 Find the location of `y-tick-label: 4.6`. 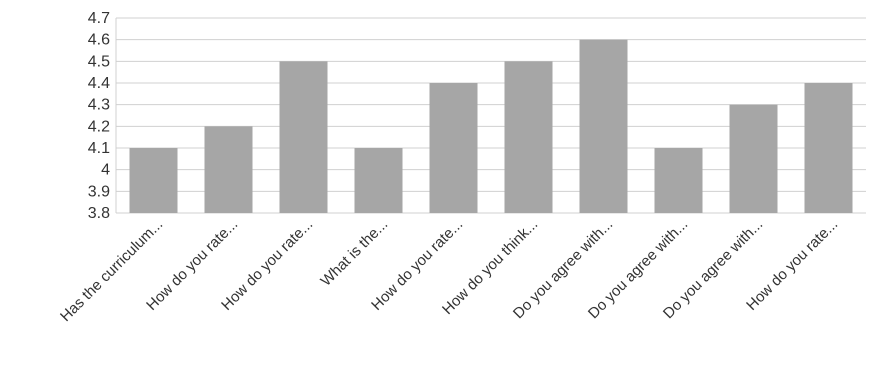

y-tick-label: 4.6 is located at coordinates (99, 40).